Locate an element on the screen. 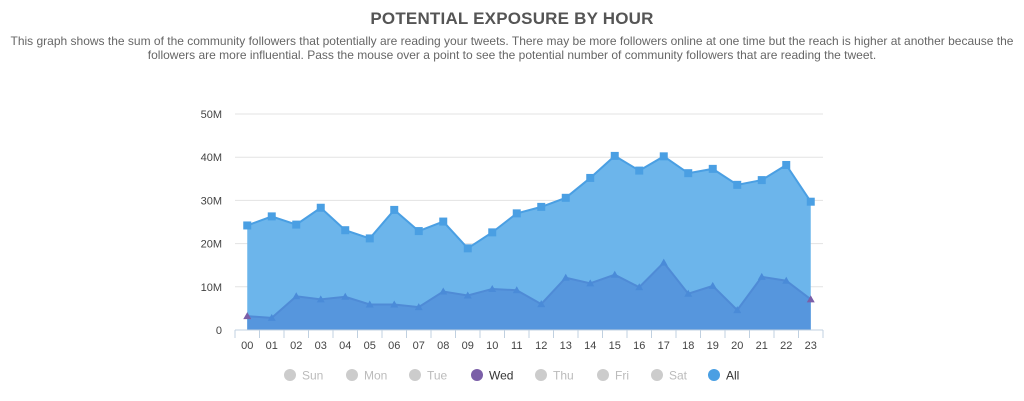 This screenshot has height=401, width=1024. legend-item-thu: Thu is located at coordinates (554, 376).